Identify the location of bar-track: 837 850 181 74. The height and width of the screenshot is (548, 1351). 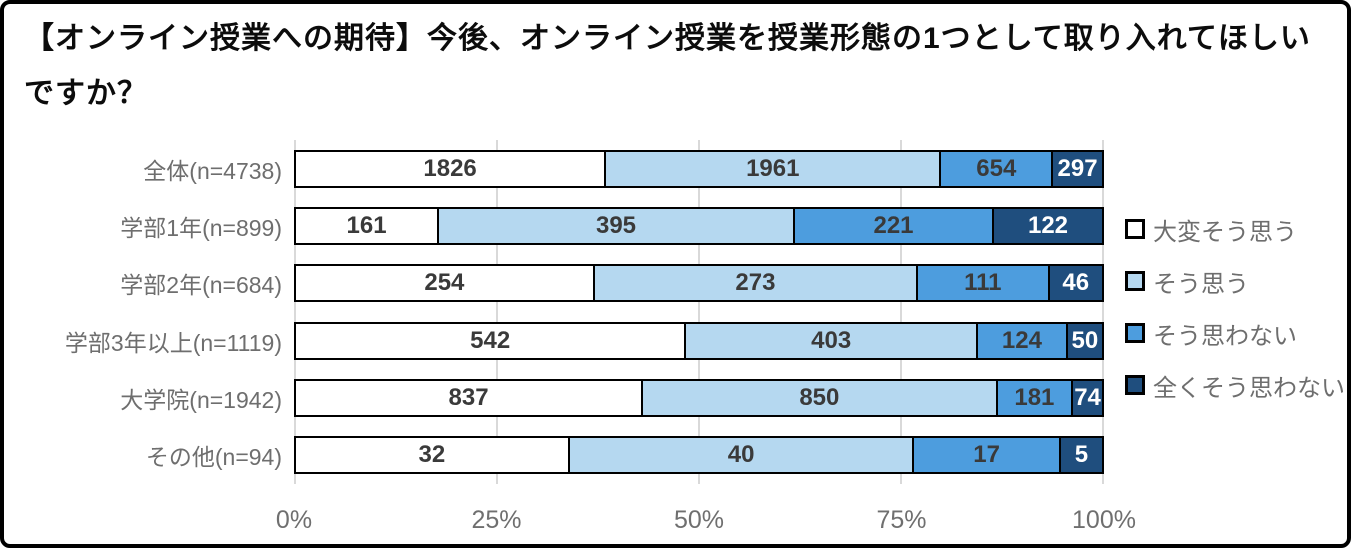
(699, 397).